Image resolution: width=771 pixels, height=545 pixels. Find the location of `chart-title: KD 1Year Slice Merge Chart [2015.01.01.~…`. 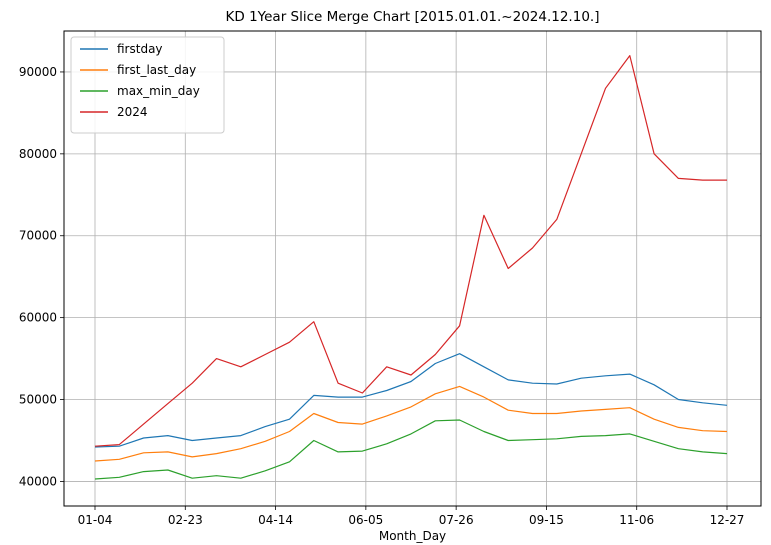

chart-title: KD 1Year Slice Merge Chart [2015.01.01.~… is located at coordinates (413, 17).